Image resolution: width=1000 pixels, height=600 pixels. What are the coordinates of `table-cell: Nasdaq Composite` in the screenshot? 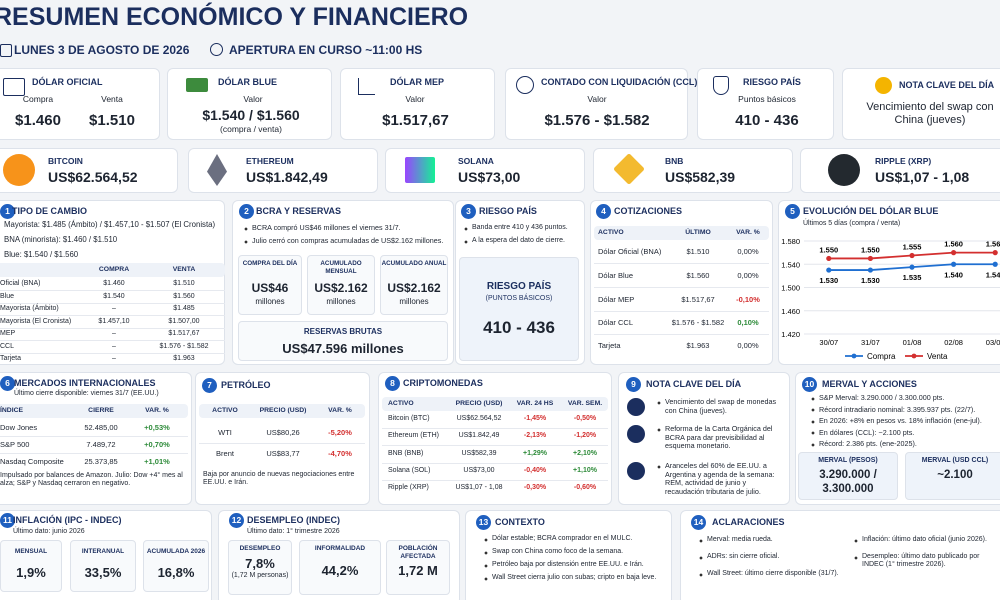 It's located at (32, 461).